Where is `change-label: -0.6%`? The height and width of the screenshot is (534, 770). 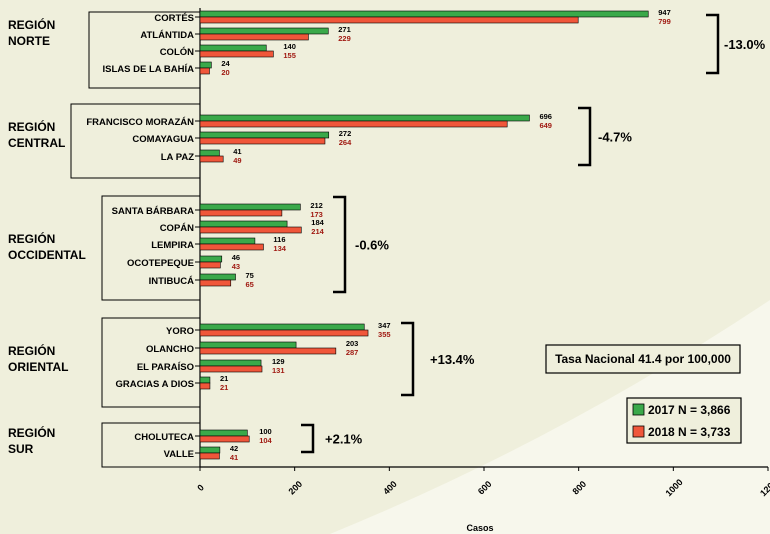 change-label: -0.6% is located at coordinates (372, 245).